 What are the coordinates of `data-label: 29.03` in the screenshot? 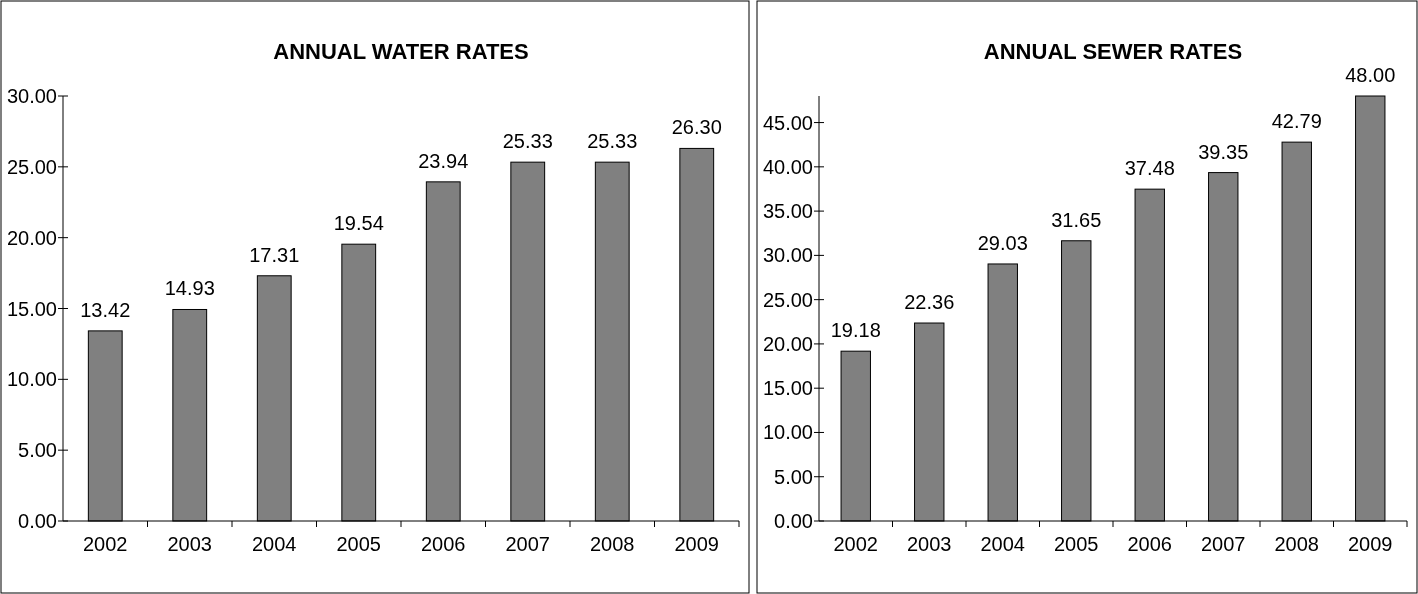 It's located at (1002, 242).